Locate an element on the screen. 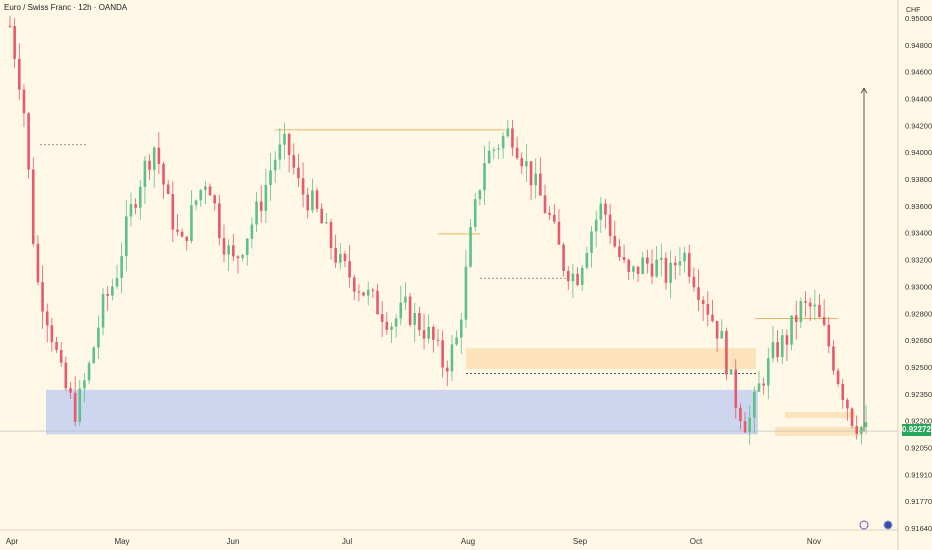 This screenshot has width=932, height=550. y-tick-label: 0.92050 is located at coordinates (918, 447).